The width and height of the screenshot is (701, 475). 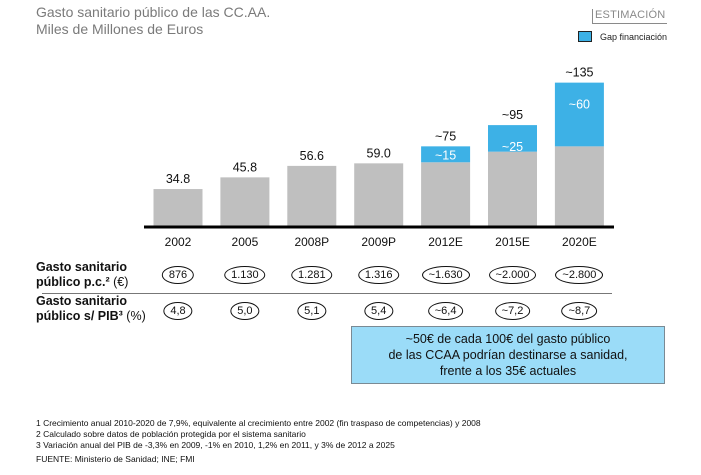 I want to click on bar-gap-2015E, so click(x=512, y=138).